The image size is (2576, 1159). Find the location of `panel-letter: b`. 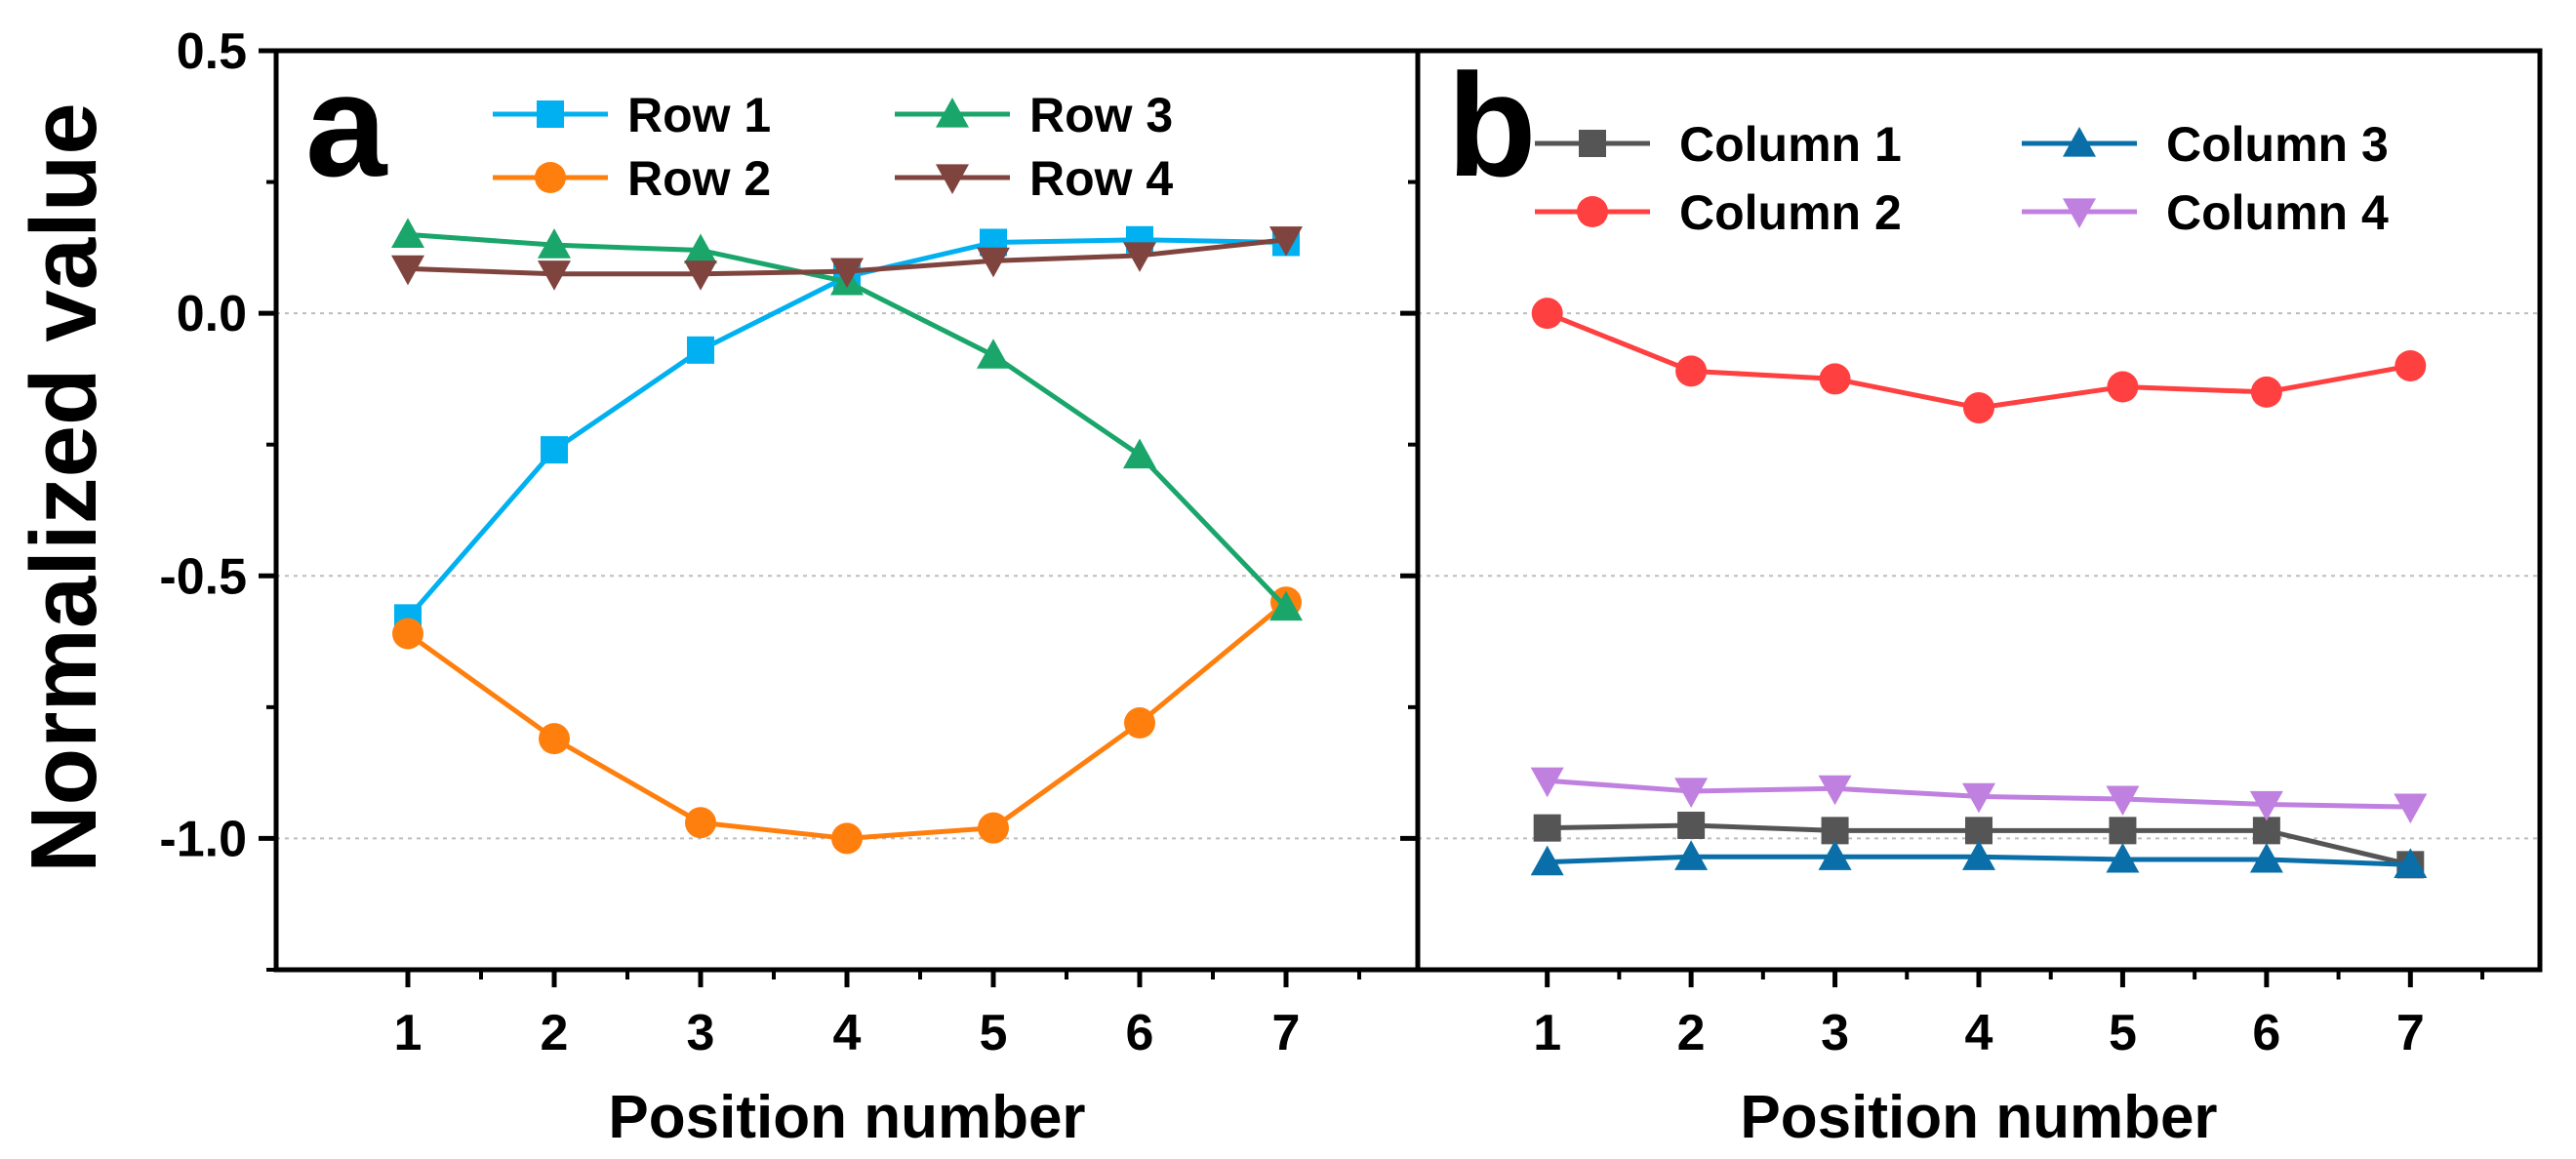

panel-letter: b is located at coordinates (1492, 125).